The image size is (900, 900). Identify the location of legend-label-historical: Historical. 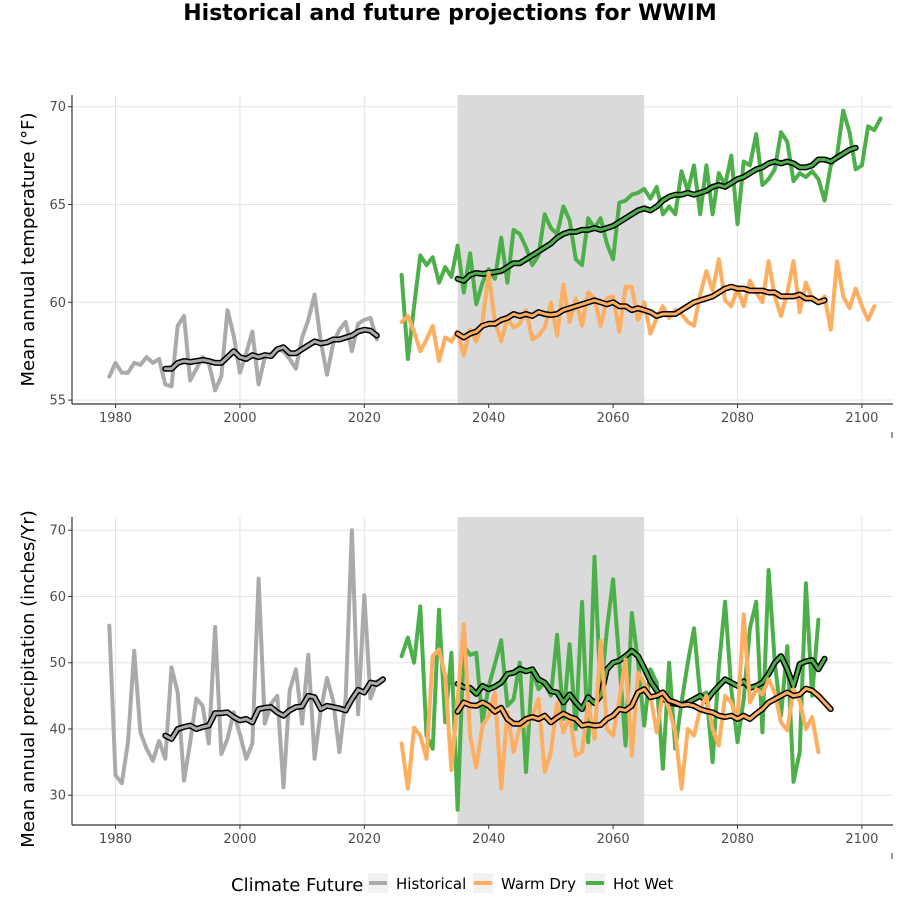
(431, 884).